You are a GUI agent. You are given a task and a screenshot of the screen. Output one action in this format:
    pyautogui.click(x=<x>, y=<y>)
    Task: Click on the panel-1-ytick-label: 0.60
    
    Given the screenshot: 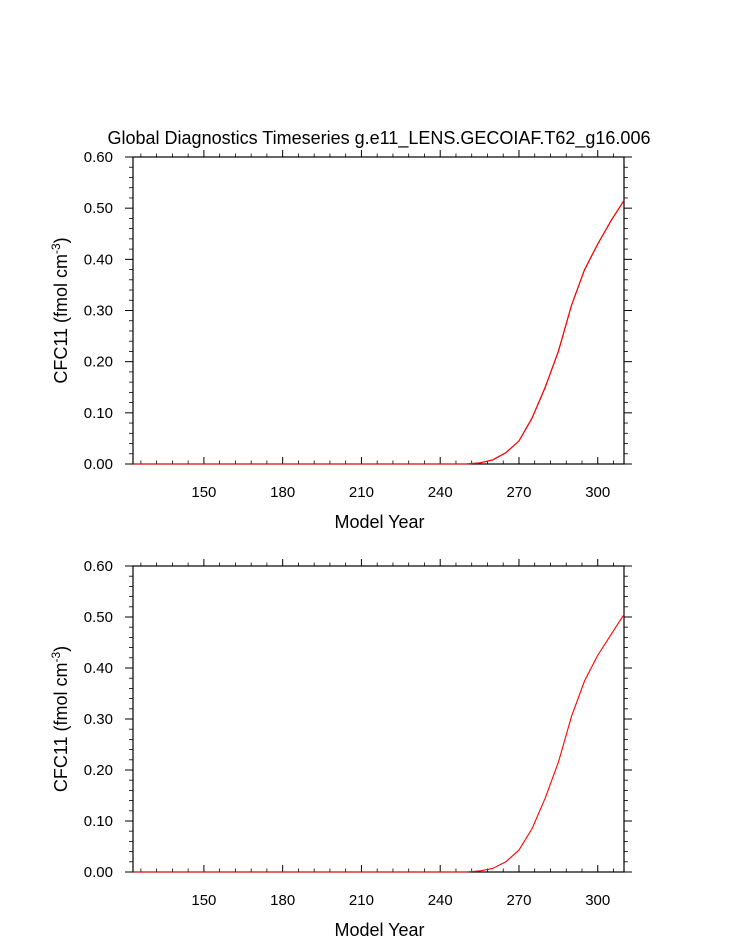 What is the action you would take?
    pyautogui.click(x=98, y=157)
    